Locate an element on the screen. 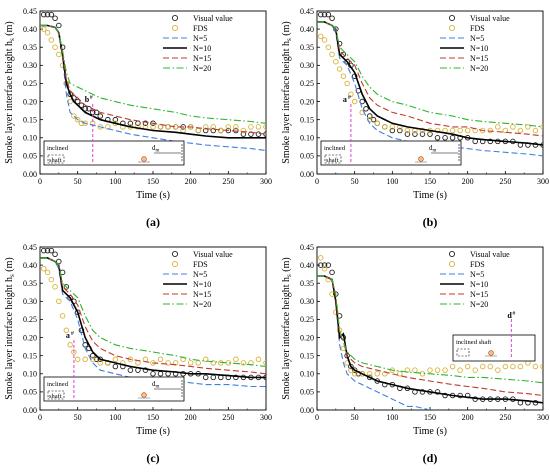 This screenshot has width=550, height=476. position-marker-label: d is located at coordinates (509, 315).